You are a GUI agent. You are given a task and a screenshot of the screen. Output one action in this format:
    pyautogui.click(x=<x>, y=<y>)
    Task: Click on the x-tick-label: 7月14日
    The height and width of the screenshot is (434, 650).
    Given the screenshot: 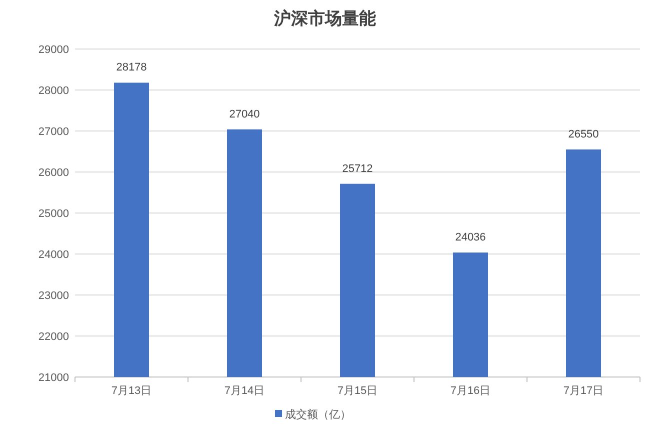 What is the action you would take?
    pyautogui.click(x=244, y=391)
    